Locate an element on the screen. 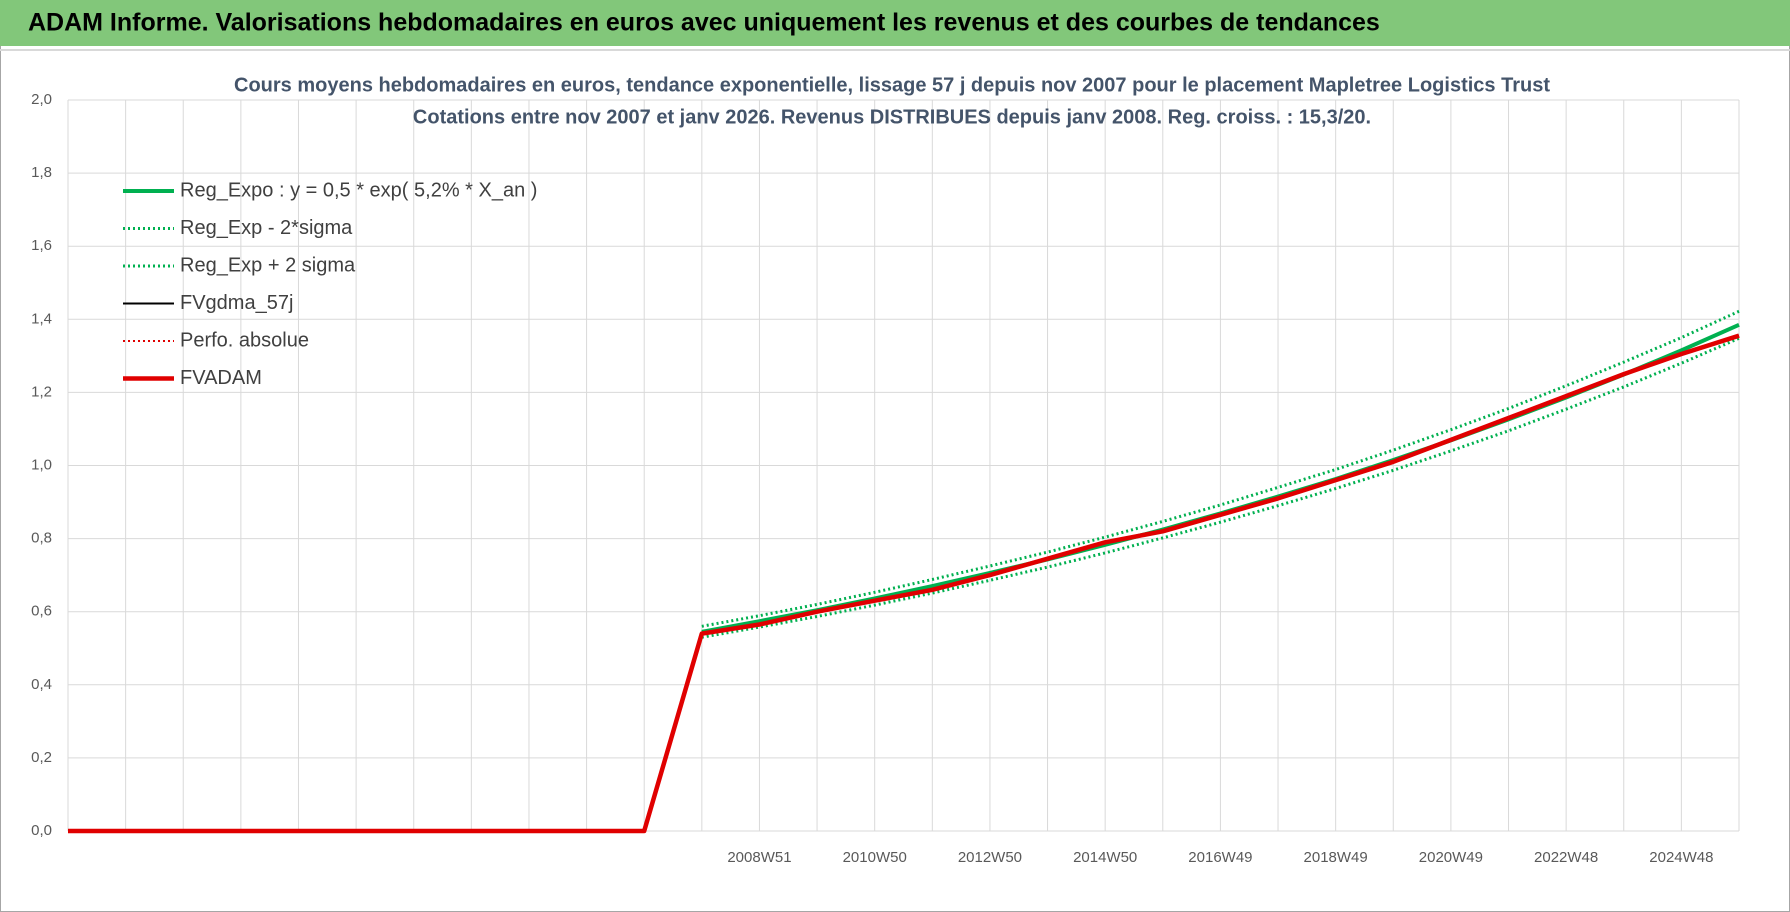 Image resolution: width=1790 pixels, height=912 pixels. legend-label: FVgdma_57j is located at coordinates (236, 303).